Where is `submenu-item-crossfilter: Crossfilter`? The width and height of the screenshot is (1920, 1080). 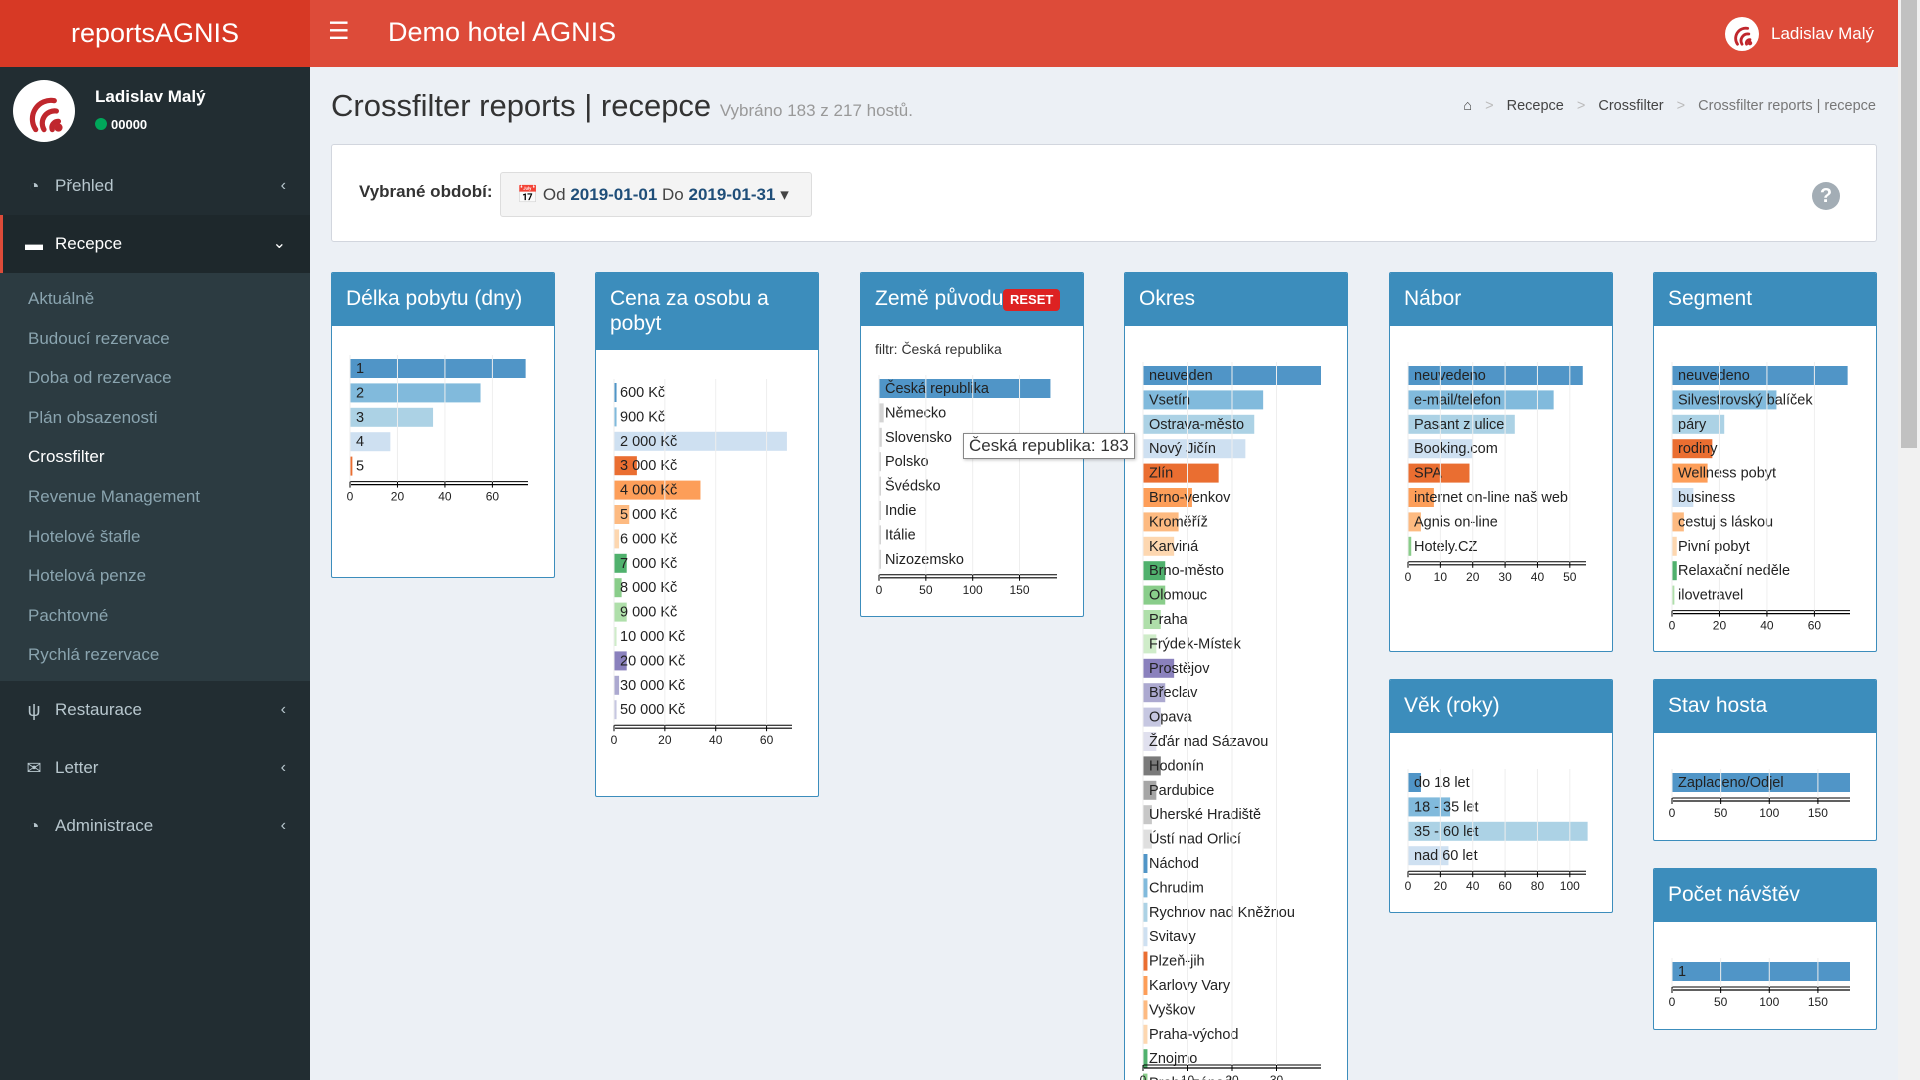 submenu-item-crossfilter: Crossfilter is located at coordinates (66, 457).